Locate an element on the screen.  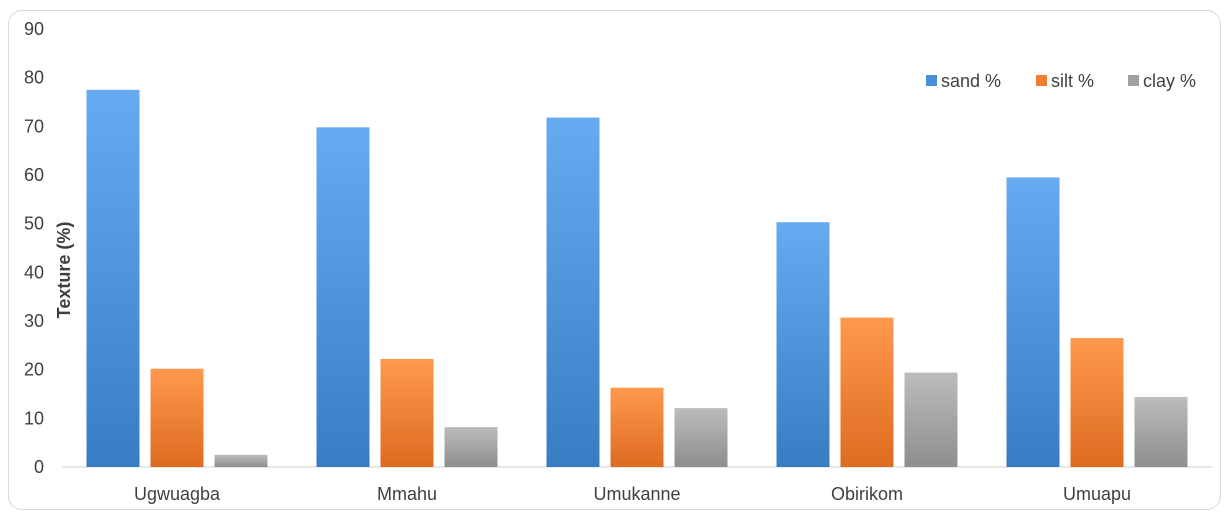
bar-sand-mmahu is located at coordinates (343, 297).